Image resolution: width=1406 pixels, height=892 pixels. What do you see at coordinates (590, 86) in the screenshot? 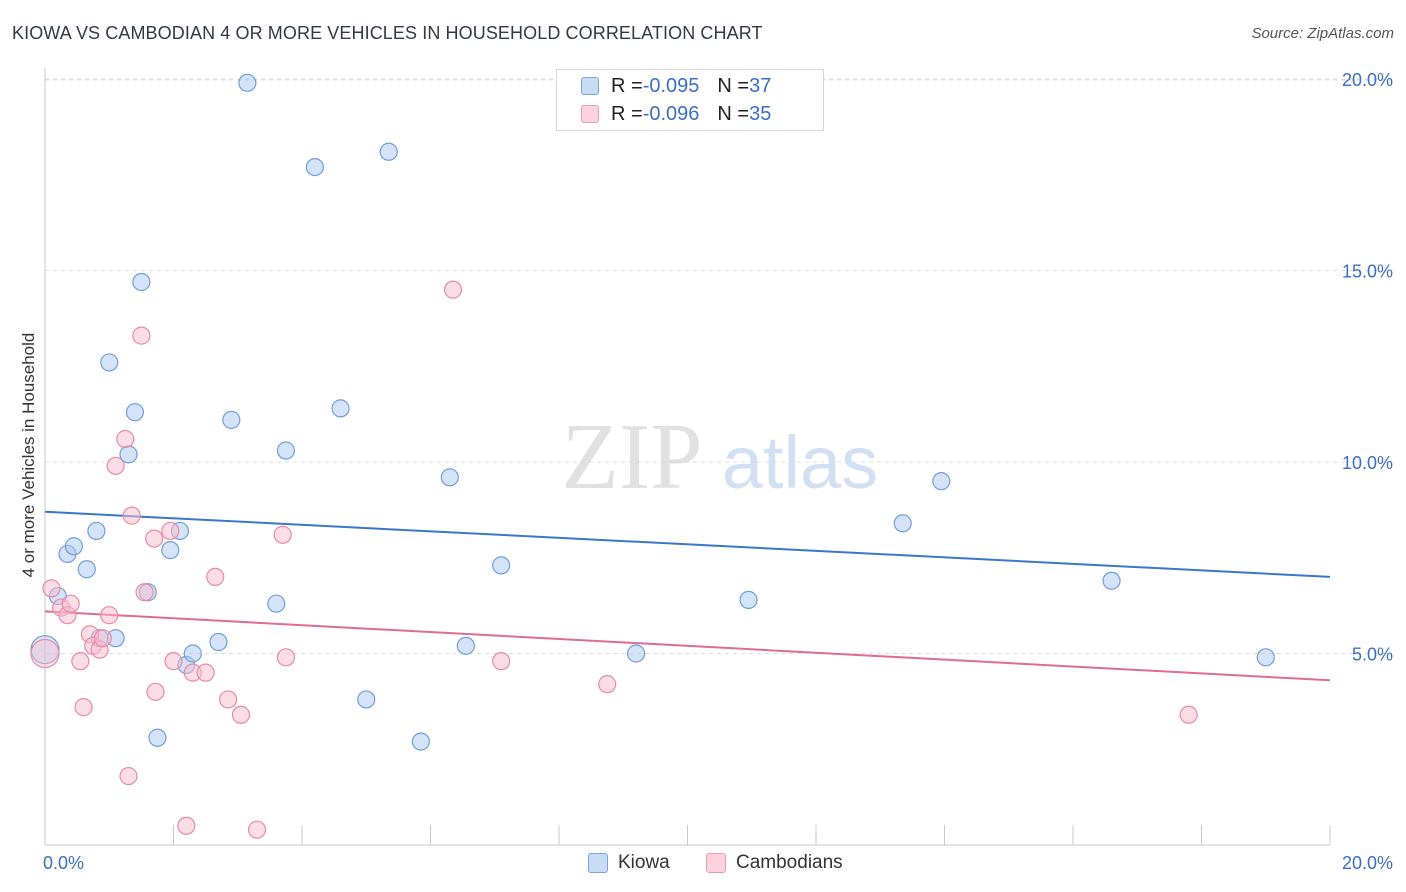
I see `kiowa-swatch` at bounding box center [590, 86].